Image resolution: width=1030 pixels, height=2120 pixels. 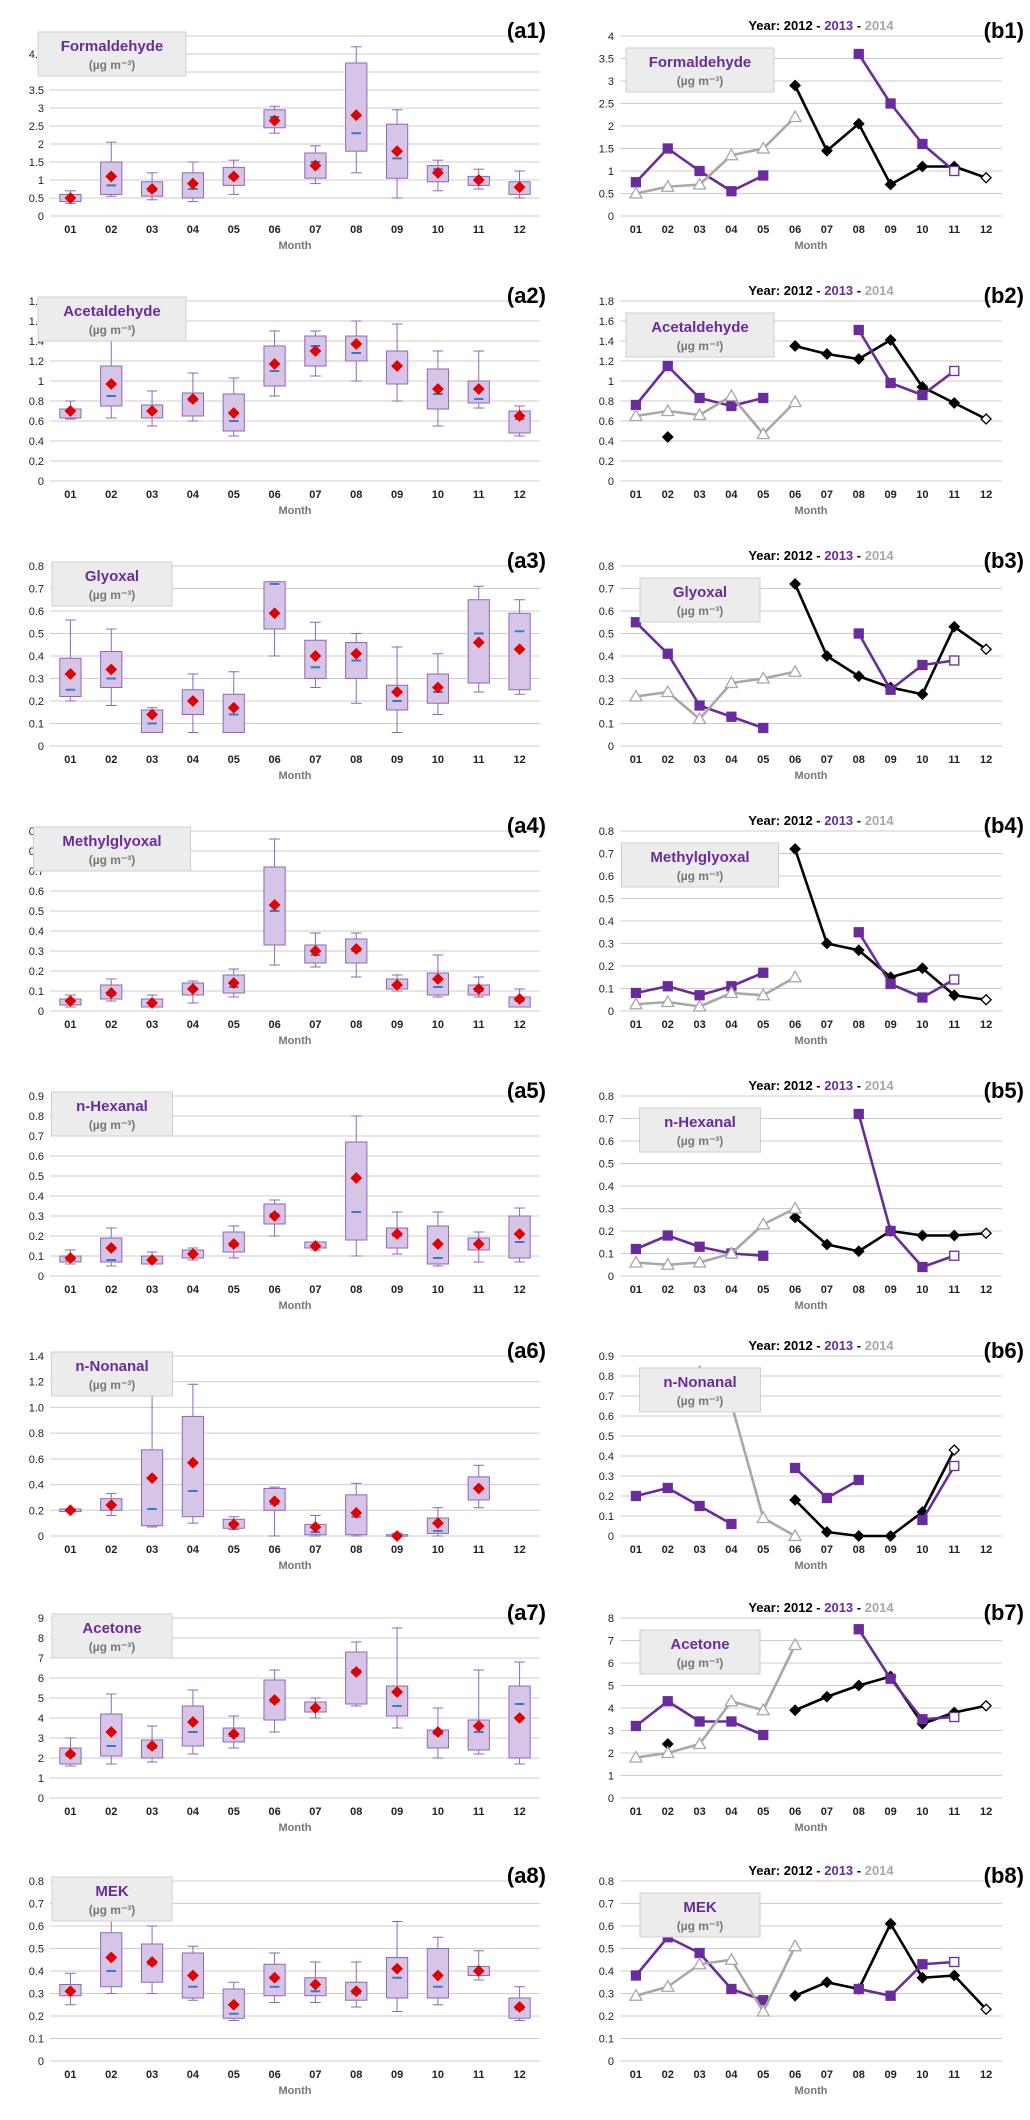 I want to click on y-tick-label: 2.5, so click(x=36, y=127).